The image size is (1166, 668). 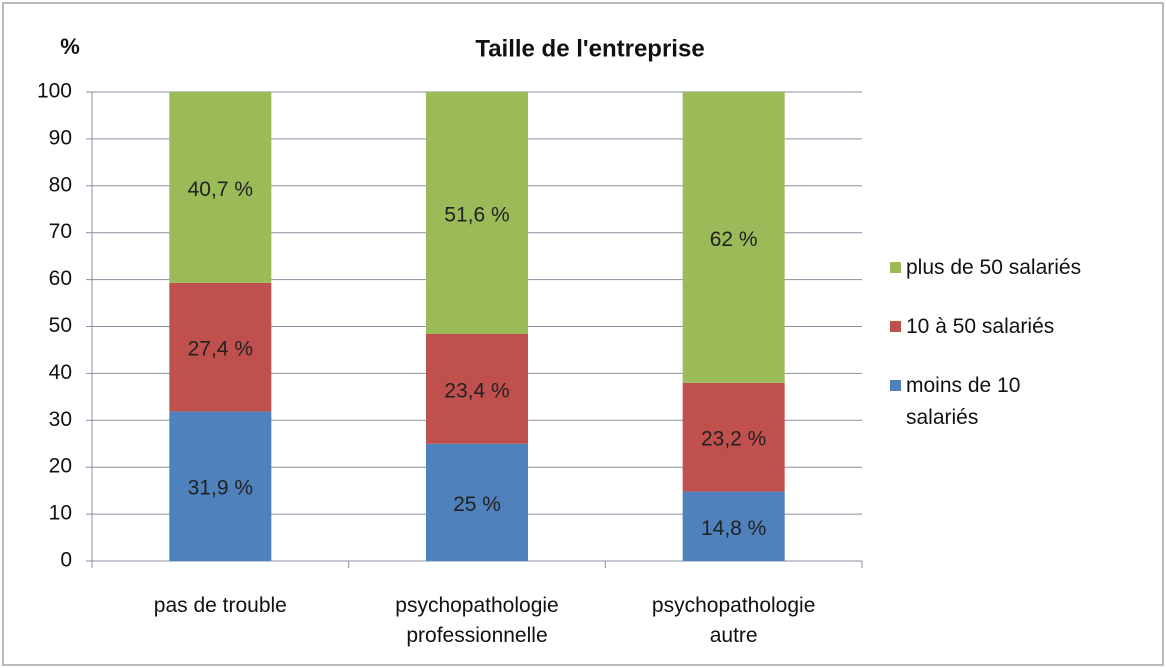 I want to click on value-label: 25 %, so click(x=477, y=504).